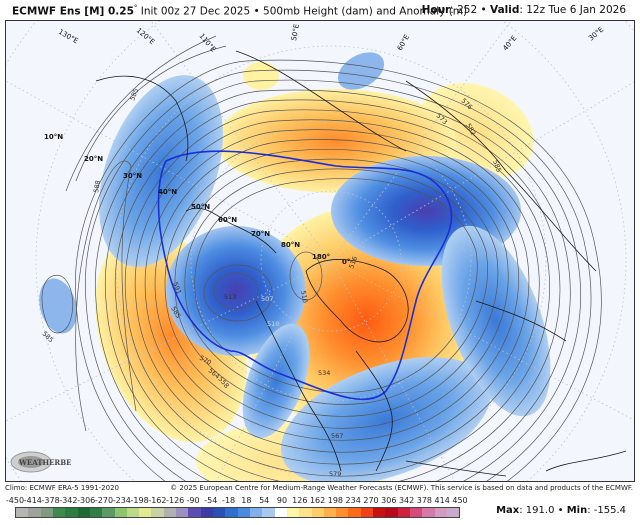 Image resolution: width=640 pixels, height=525 pixels. I want to click on colorbar-tick-label: 162, so click(317, 500).